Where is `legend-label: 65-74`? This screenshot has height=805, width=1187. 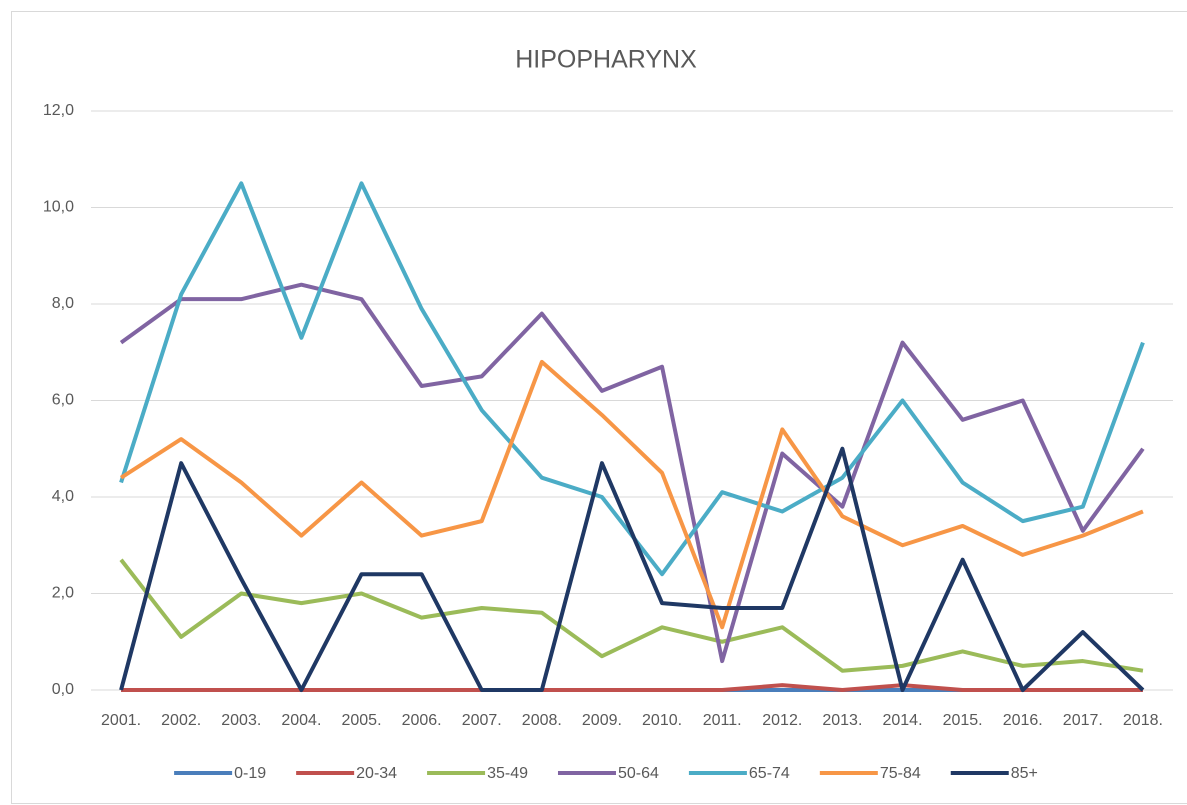 legend-label: 65-74 is located at coordinates (769, 773).